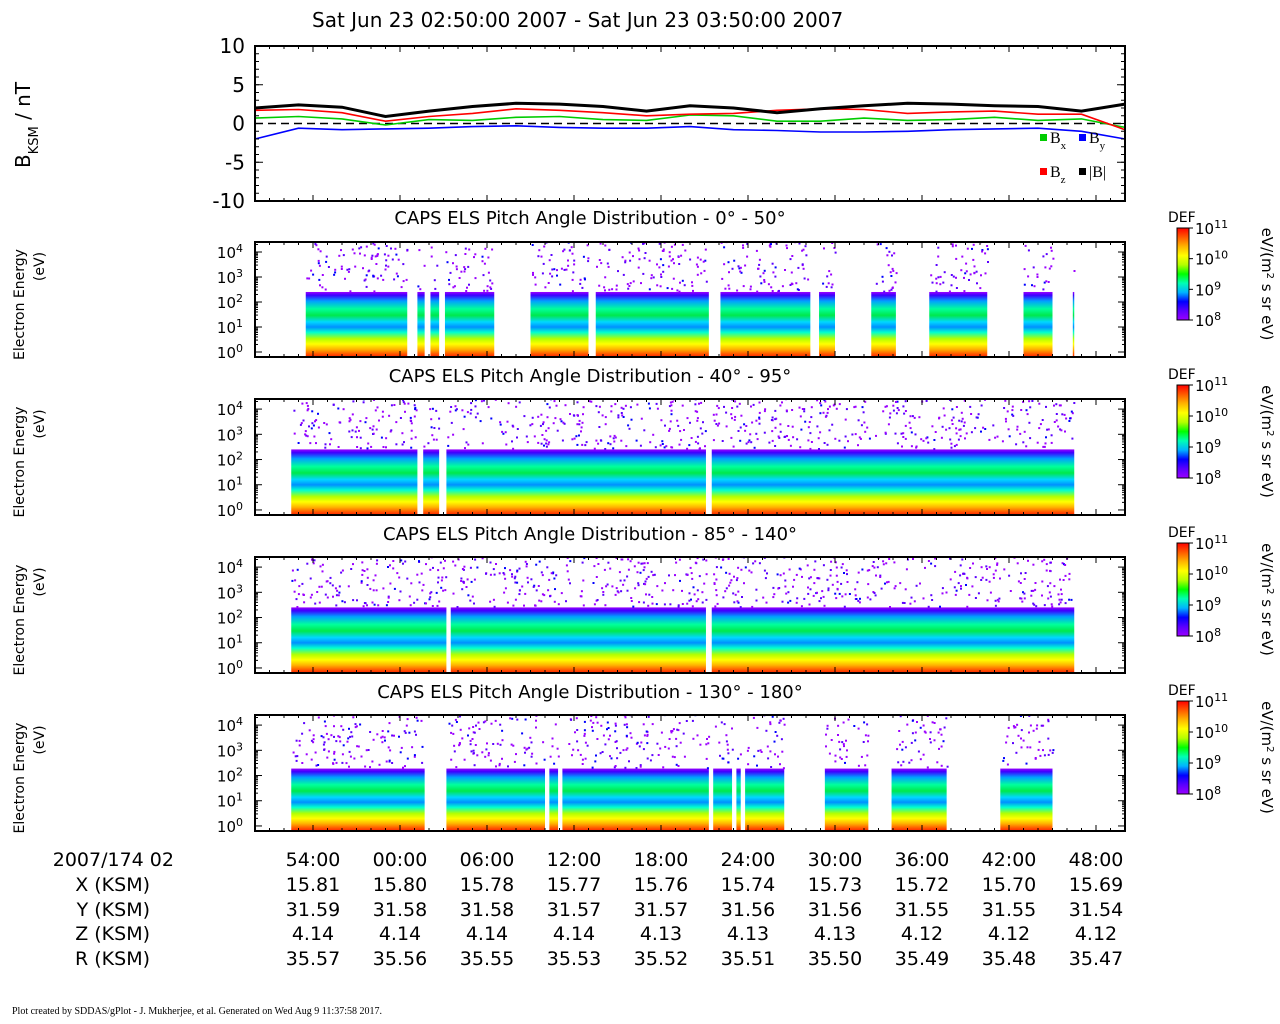 The image size is (1280, 1024). I want to click on panel-ylabel-unit: (eV), so click(40, 739).